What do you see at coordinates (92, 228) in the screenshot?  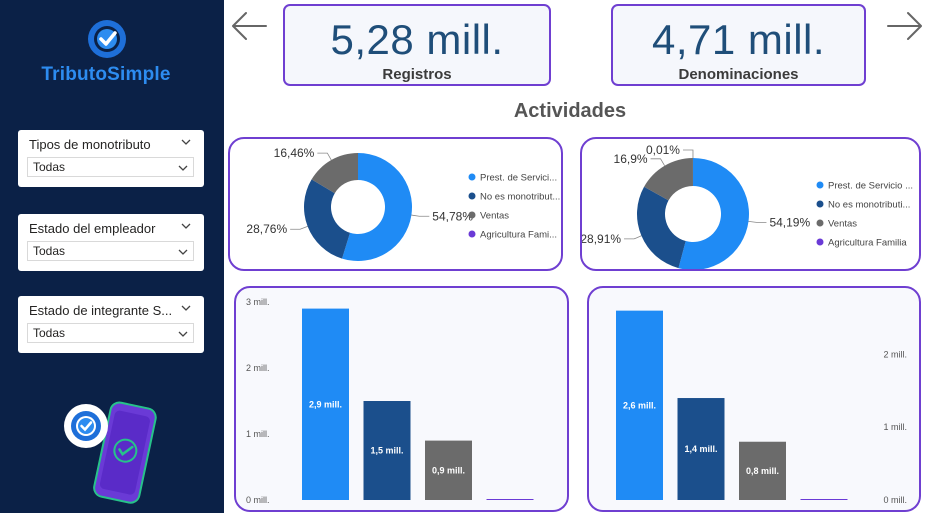 I see `filter-title: Estado del empleador` at bounding box center [92, 228].